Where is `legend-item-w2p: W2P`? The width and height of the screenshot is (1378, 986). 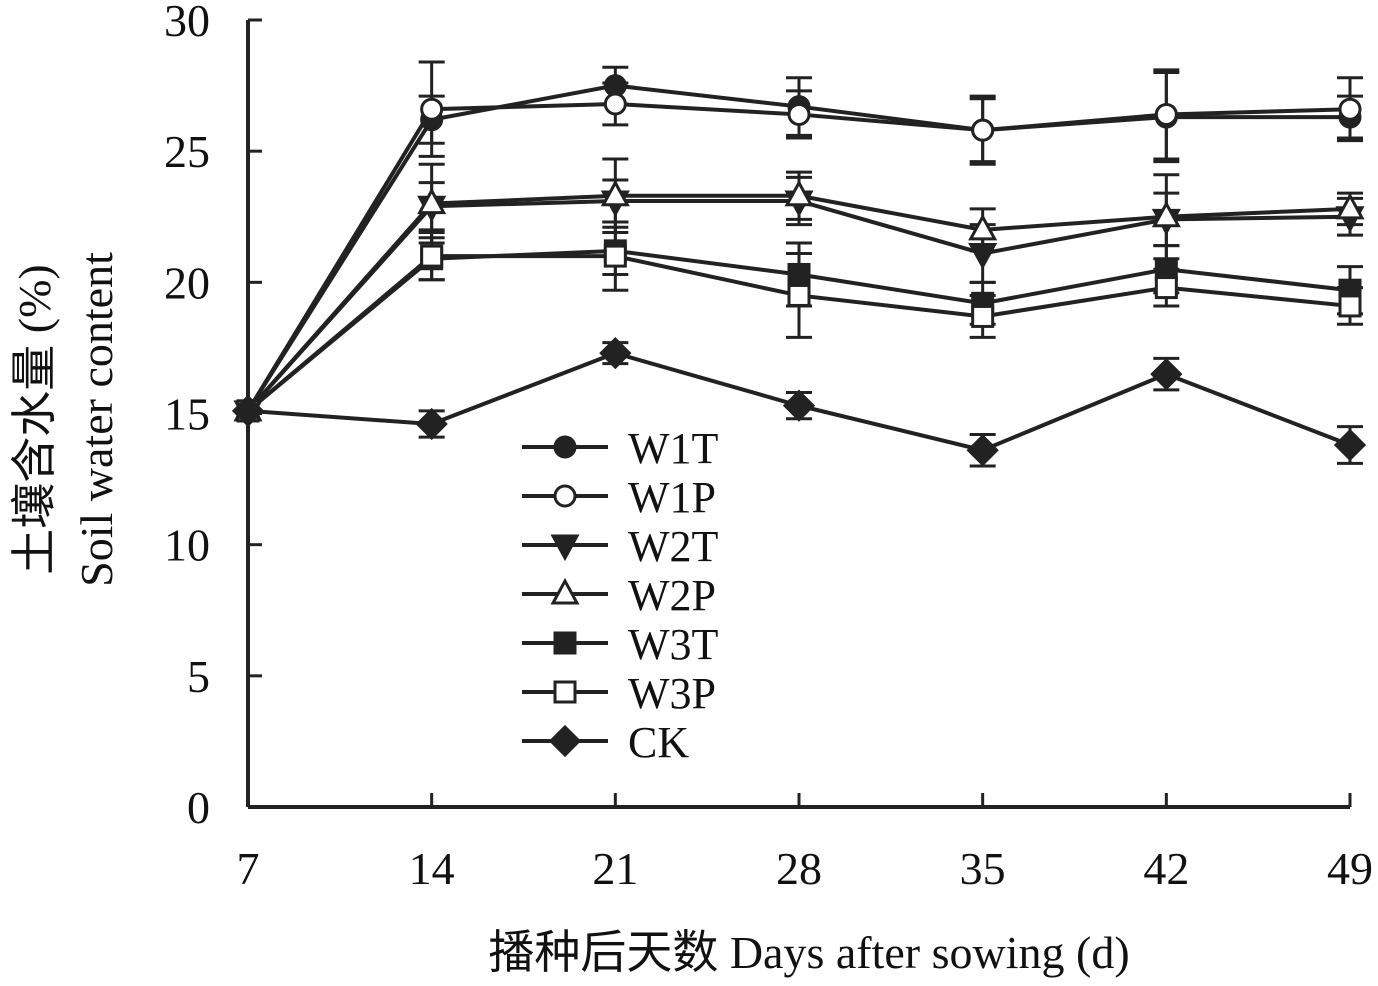 legend-item-w2p: W2P is located at coordinates (619, 595).